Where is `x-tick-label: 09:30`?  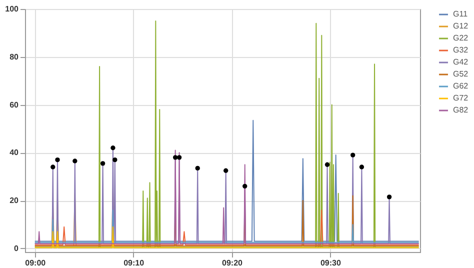
x-tick-label: 09:30 is located at coordinates (331, 263).